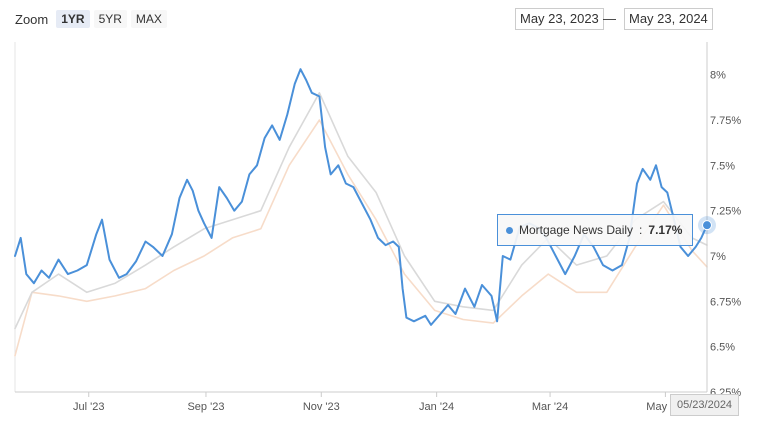 The width and height of the screenshot is (761, 434). I want to click on zoom-button-1yr: 1YR, so click(73, 19).